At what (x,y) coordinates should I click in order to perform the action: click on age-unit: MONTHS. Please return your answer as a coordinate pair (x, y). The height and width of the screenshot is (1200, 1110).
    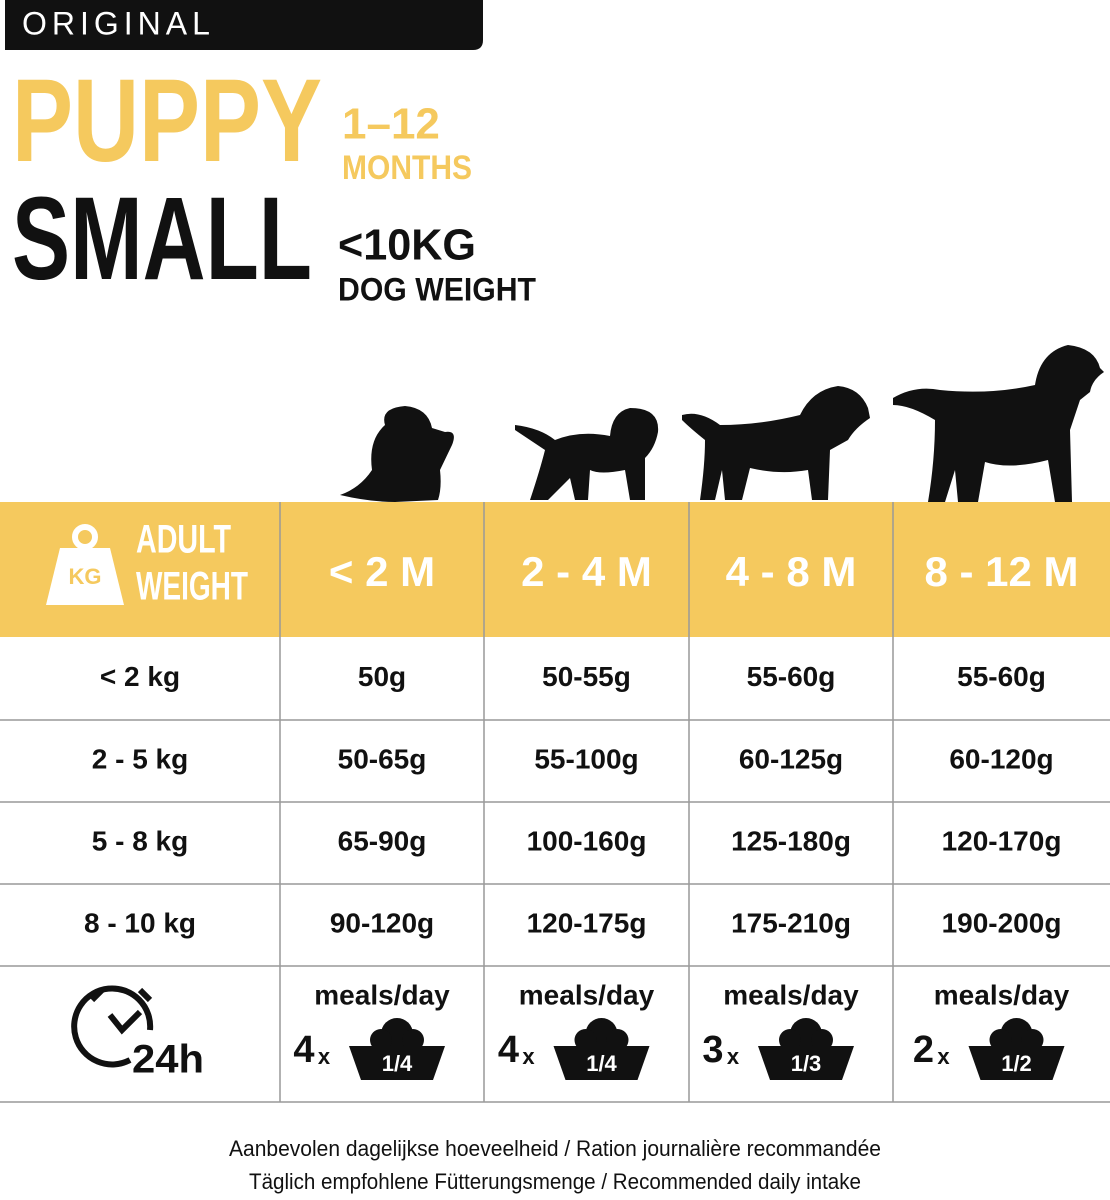
    Looking at the image, I should click on (407, 168).